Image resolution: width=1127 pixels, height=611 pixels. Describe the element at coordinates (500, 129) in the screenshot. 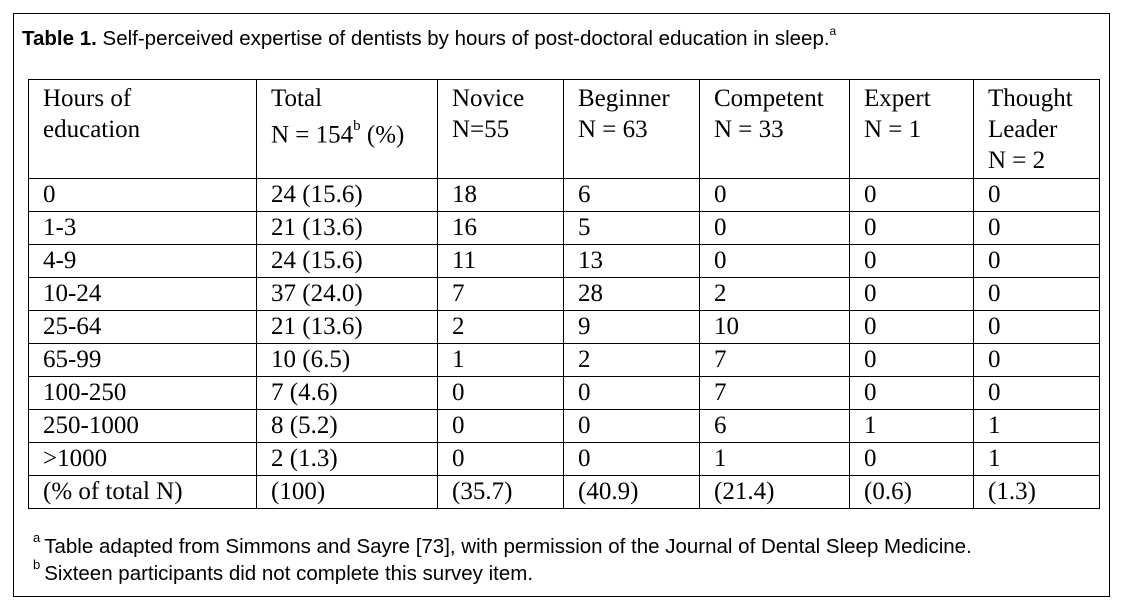

I see `header-novice: Novice N=55` at that location.